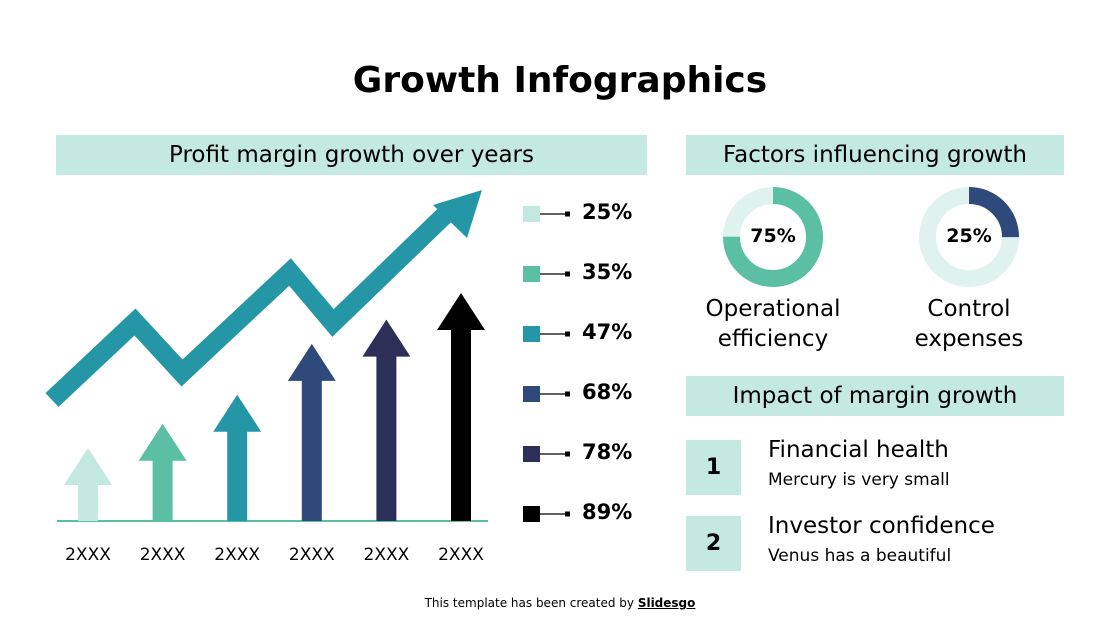 This screenshot has width=1120, height=630. Describe the element at coordinates (666, 603) in the screenshot. I see `footer-brand-link: Slidesgo` at that location.